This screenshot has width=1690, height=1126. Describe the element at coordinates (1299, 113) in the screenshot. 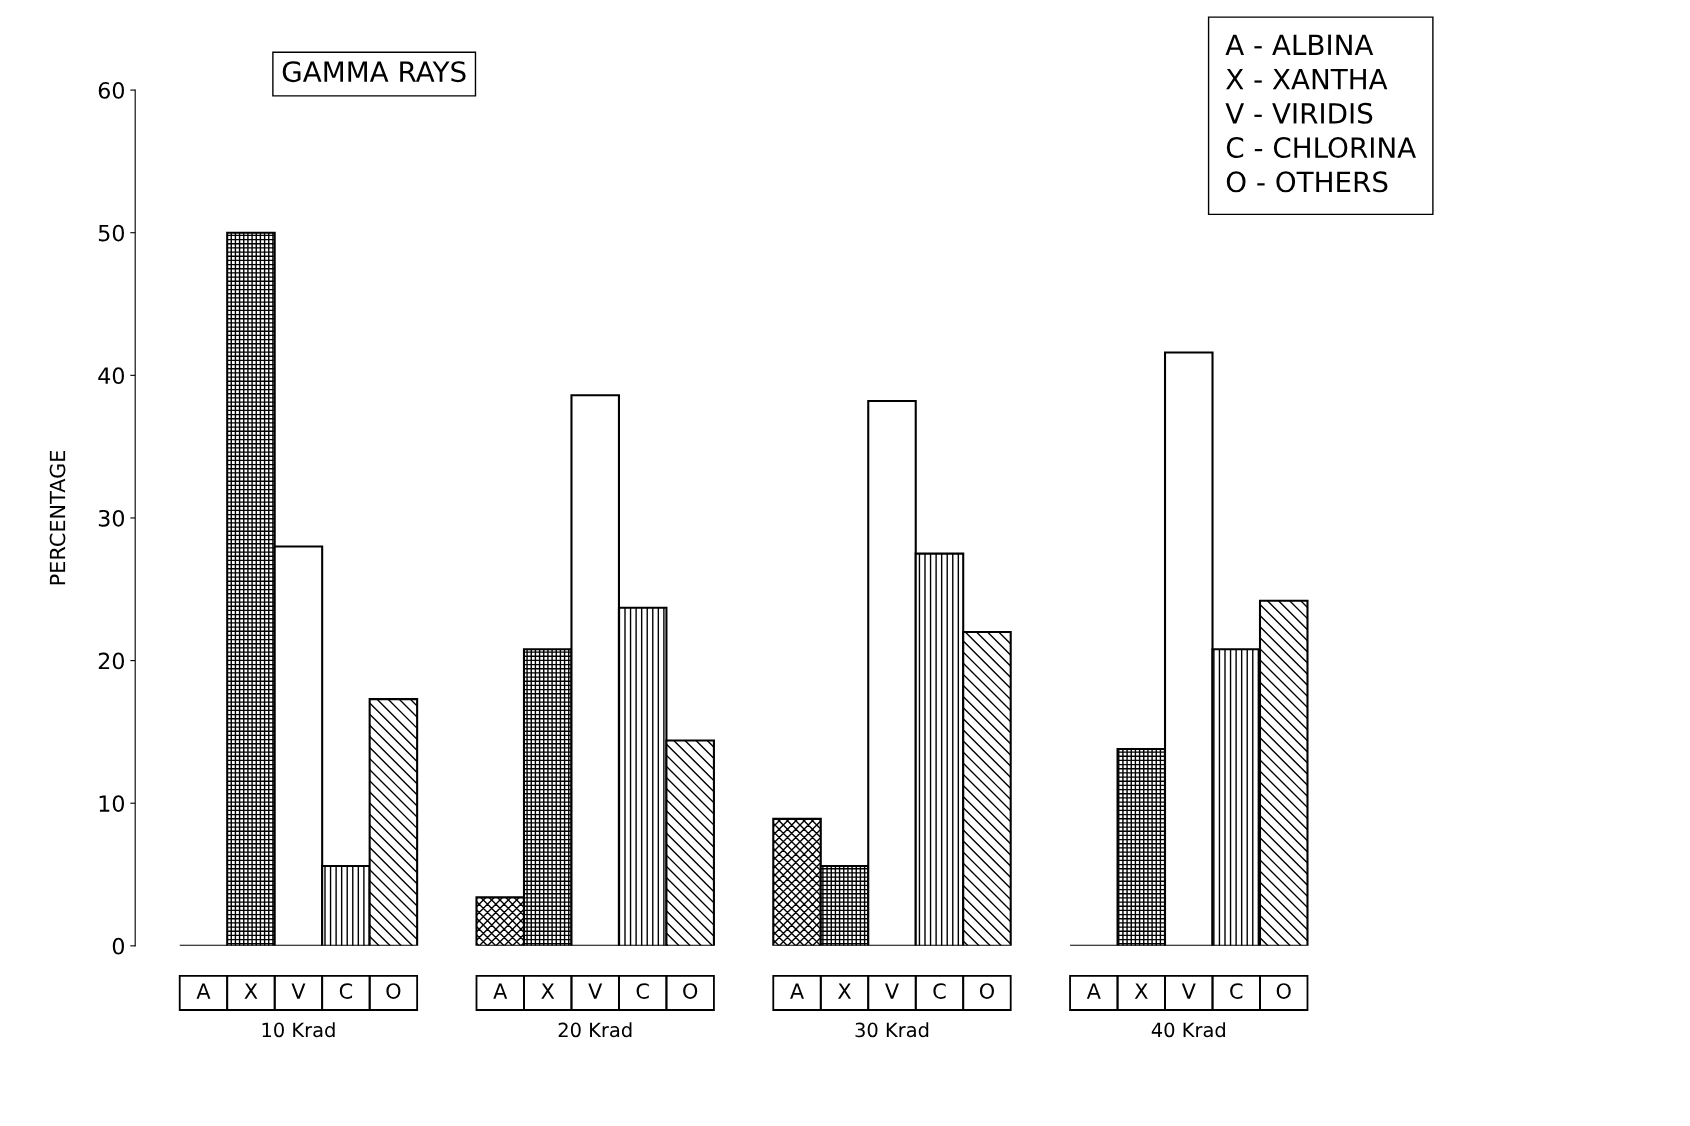

I see `annotation: V - VIRIDIS` at that location.